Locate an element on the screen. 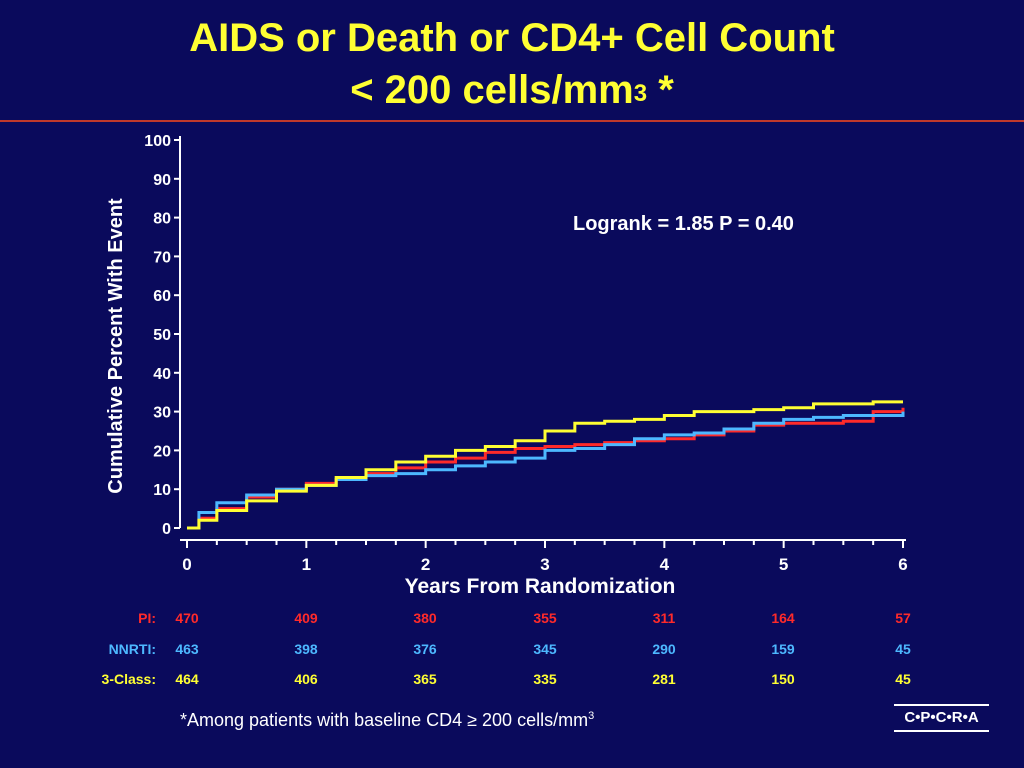  risk-cell: 409 is located at coordinates (306, 618).